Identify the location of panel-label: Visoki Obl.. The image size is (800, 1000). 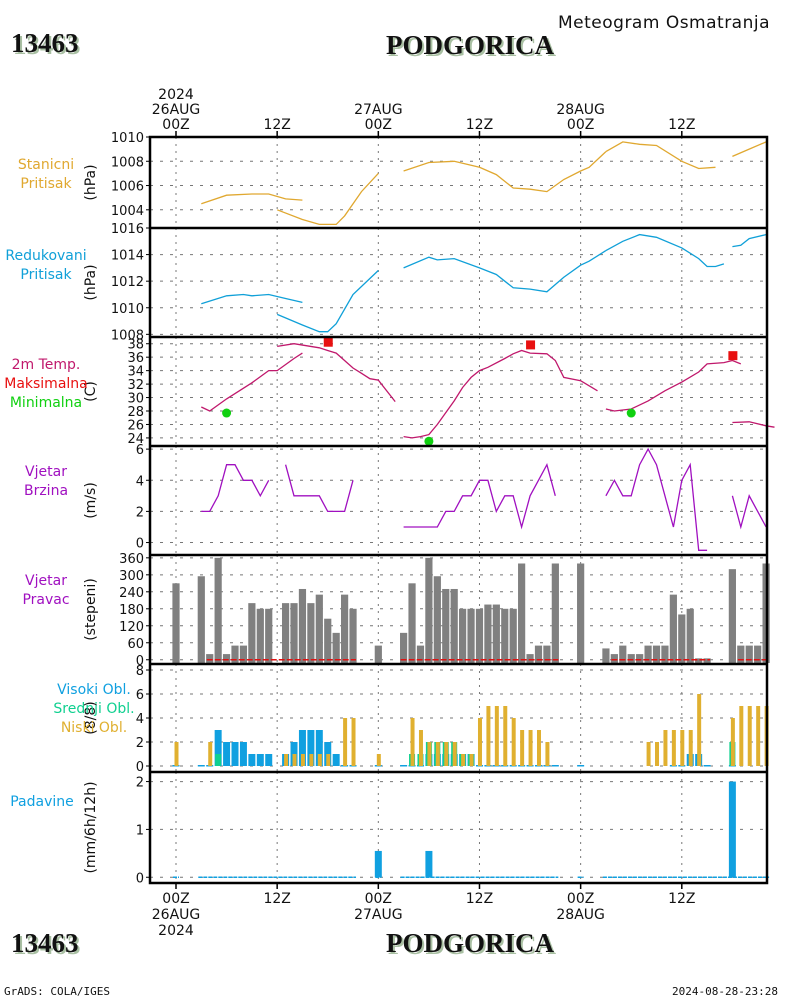
(94, 690).